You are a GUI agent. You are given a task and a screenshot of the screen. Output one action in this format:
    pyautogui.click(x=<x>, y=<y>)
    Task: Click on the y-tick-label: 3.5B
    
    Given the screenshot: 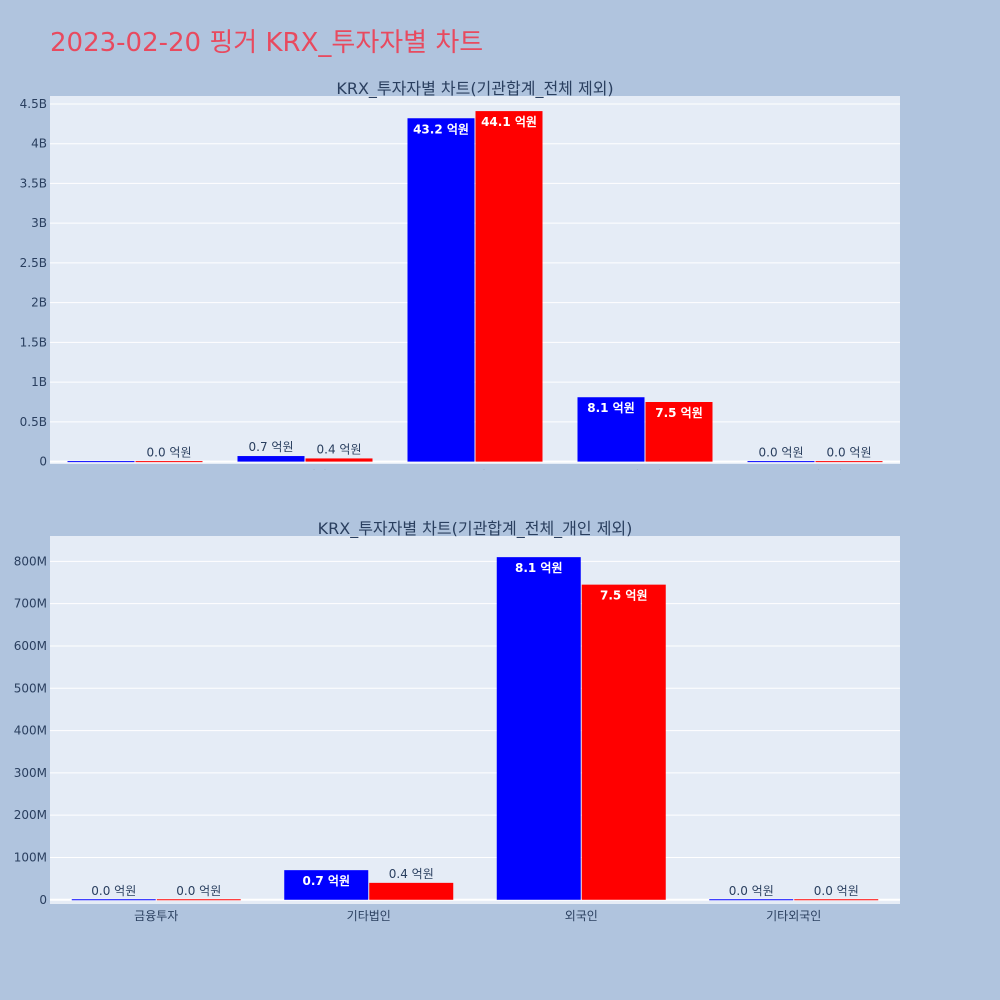 What is the action you would take?
    pyautogui.click(x=33, y=183)
    